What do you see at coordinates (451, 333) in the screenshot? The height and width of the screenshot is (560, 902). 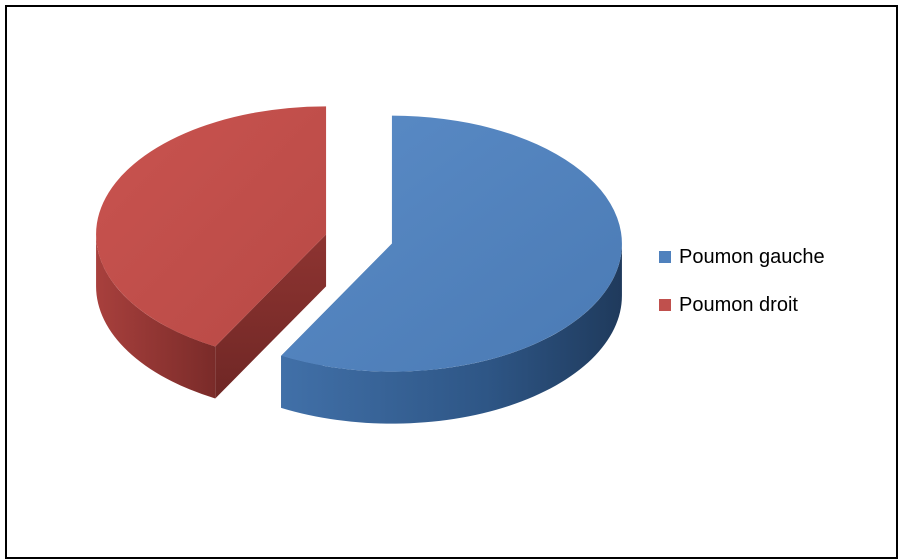 I see `pie-side-poumon-gauche` at bounding box center [451, 333].